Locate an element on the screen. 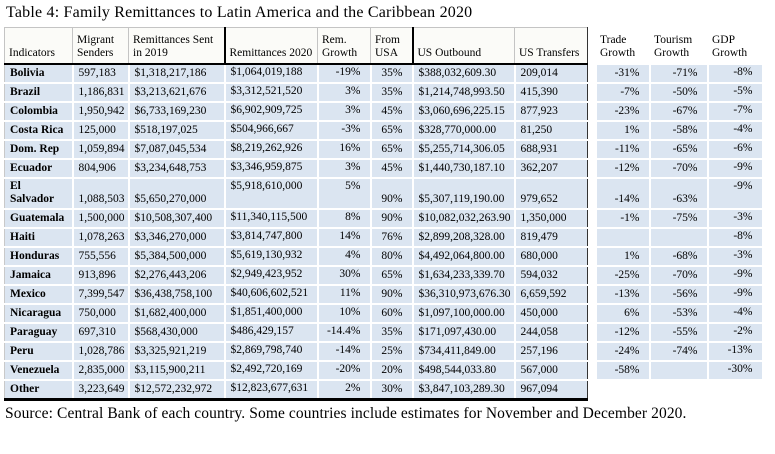 This screenshot has width=775, height=454. cell-rem_2020: $3,814,747,800 is located at coordinates (271, 238).